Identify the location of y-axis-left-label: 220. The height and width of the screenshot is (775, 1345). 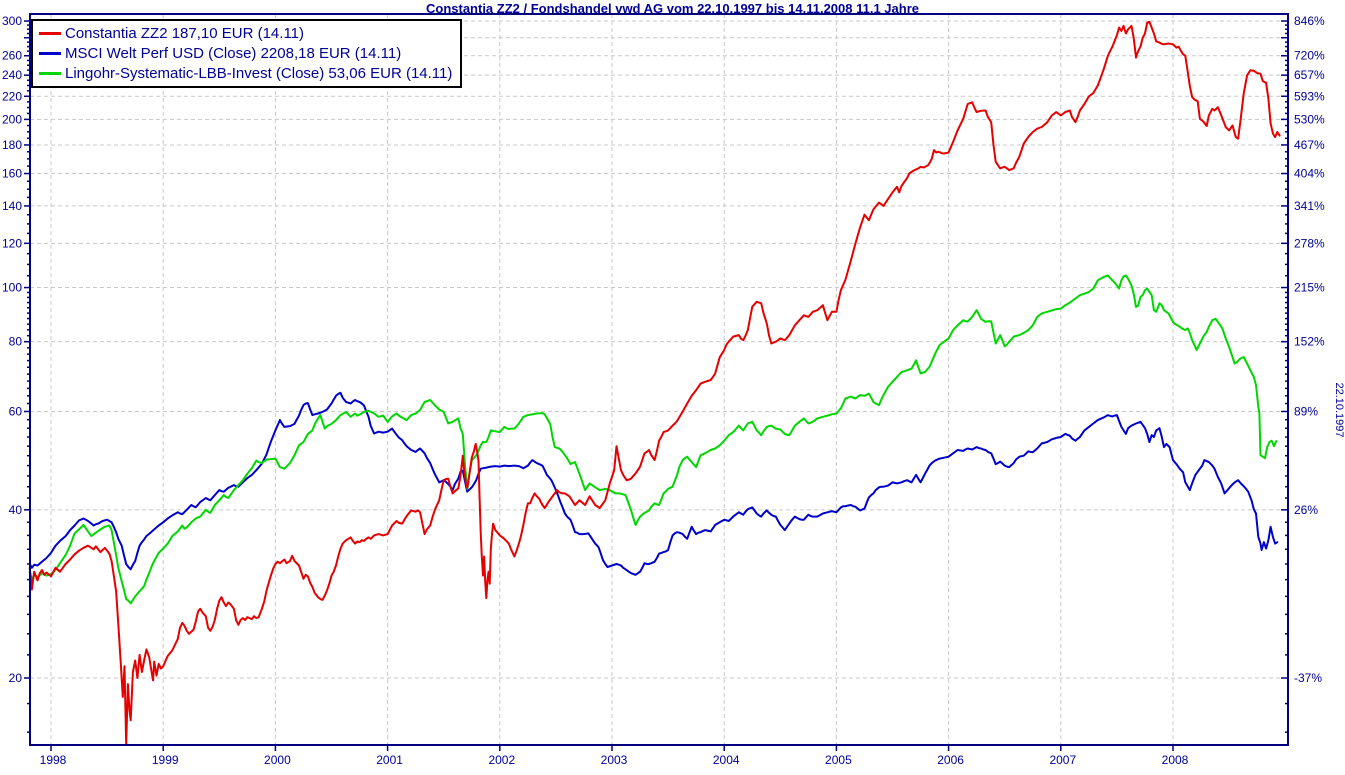
(12, 96).